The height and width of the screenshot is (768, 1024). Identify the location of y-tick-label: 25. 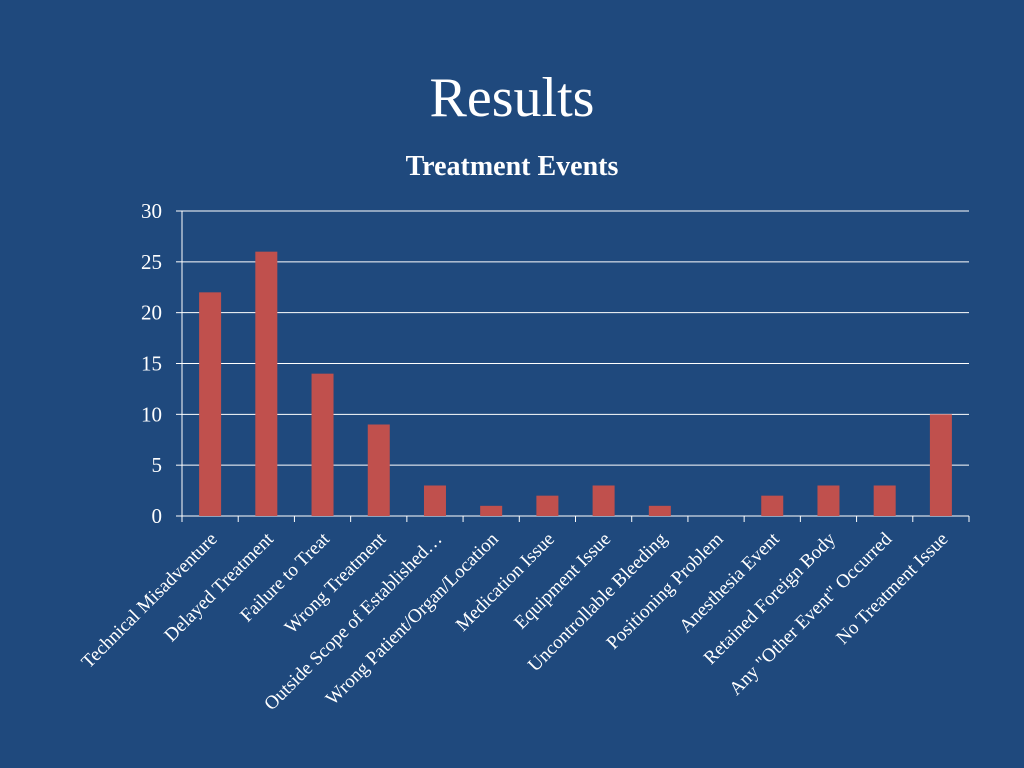
(151, 262).